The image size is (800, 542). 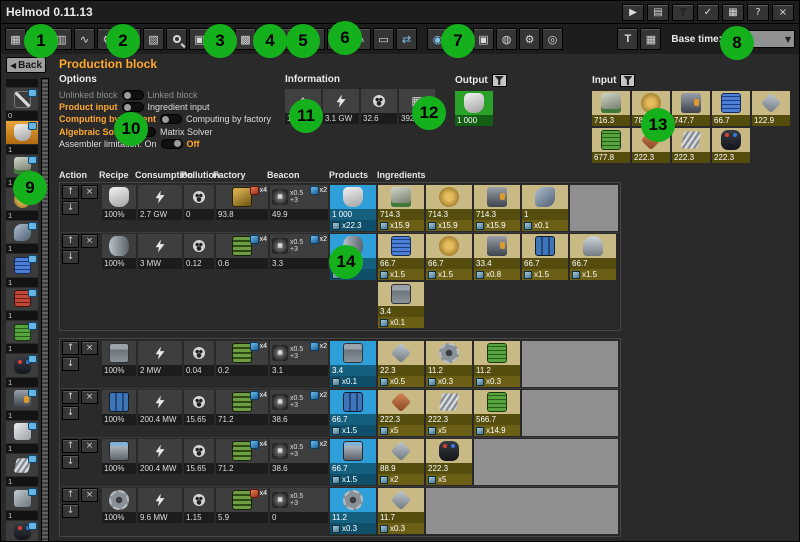 I want to click on input-item: 66.7, so click(x=731, y=108).